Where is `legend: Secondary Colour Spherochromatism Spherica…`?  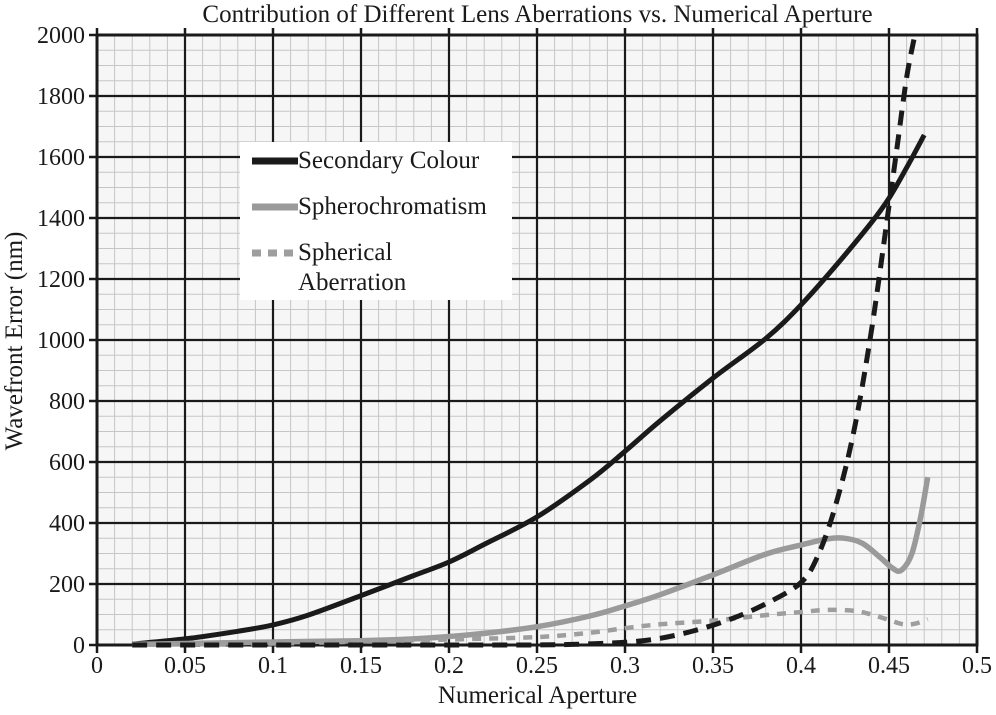
legend: Secondary Colour Spherochromatism Spherica… is located at coordinates (376, 221).